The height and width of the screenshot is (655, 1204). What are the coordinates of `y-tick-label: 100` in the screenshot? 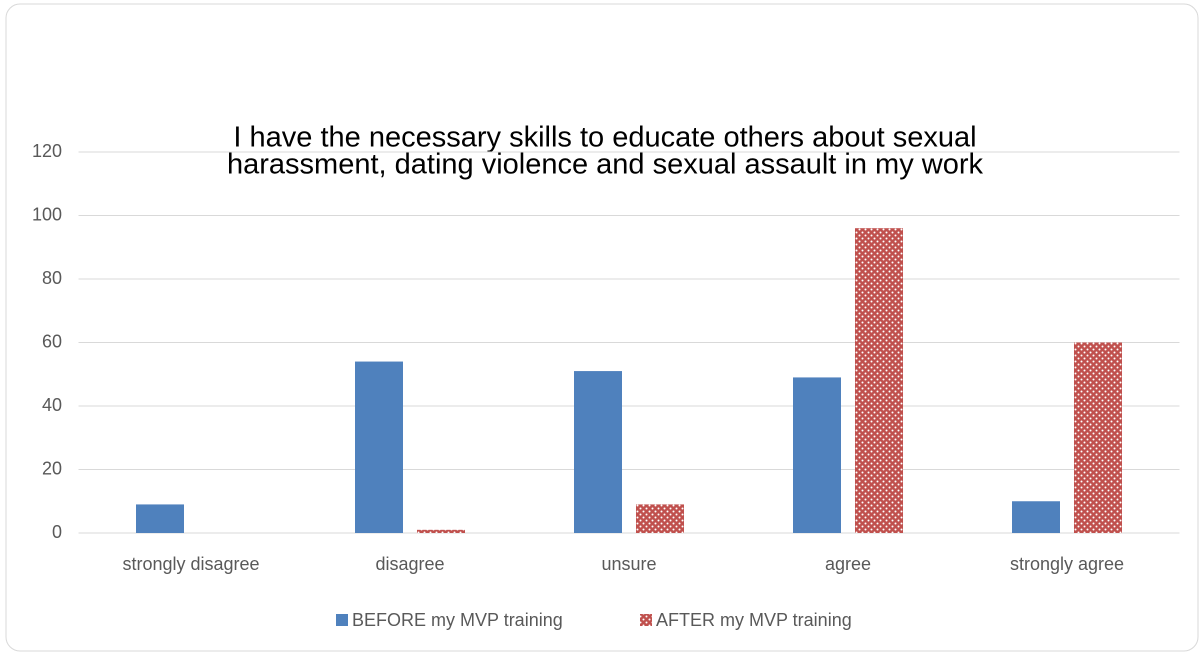 It's located at (47, 214).